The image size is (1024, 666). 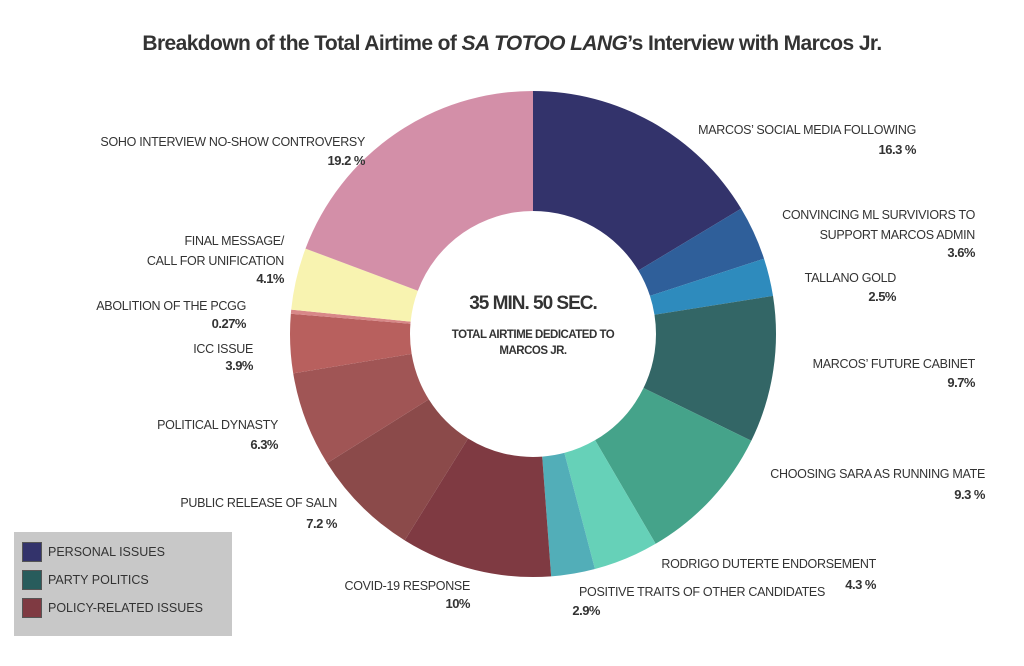 I want to click on slice-label: SOHO INTERVIEW NO-SHOW CONTROVERSY, so click(x=232, y=142).